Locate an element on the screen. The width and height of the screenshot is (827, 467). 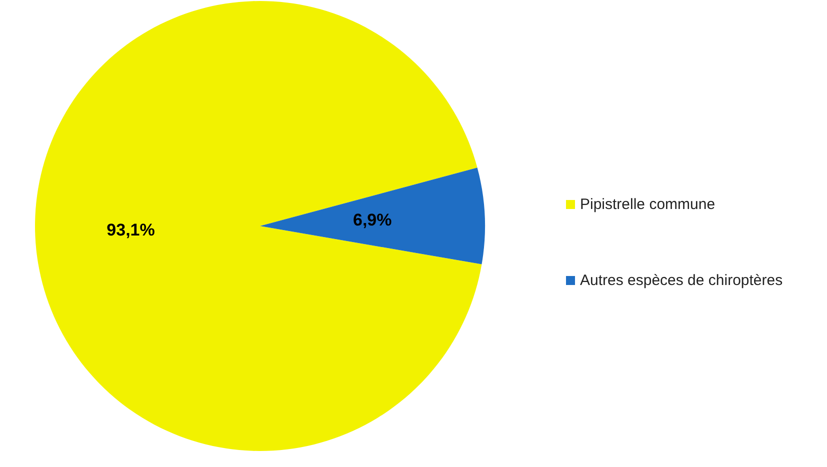
data-label: 93,1% is located at coordinates (130, 230).